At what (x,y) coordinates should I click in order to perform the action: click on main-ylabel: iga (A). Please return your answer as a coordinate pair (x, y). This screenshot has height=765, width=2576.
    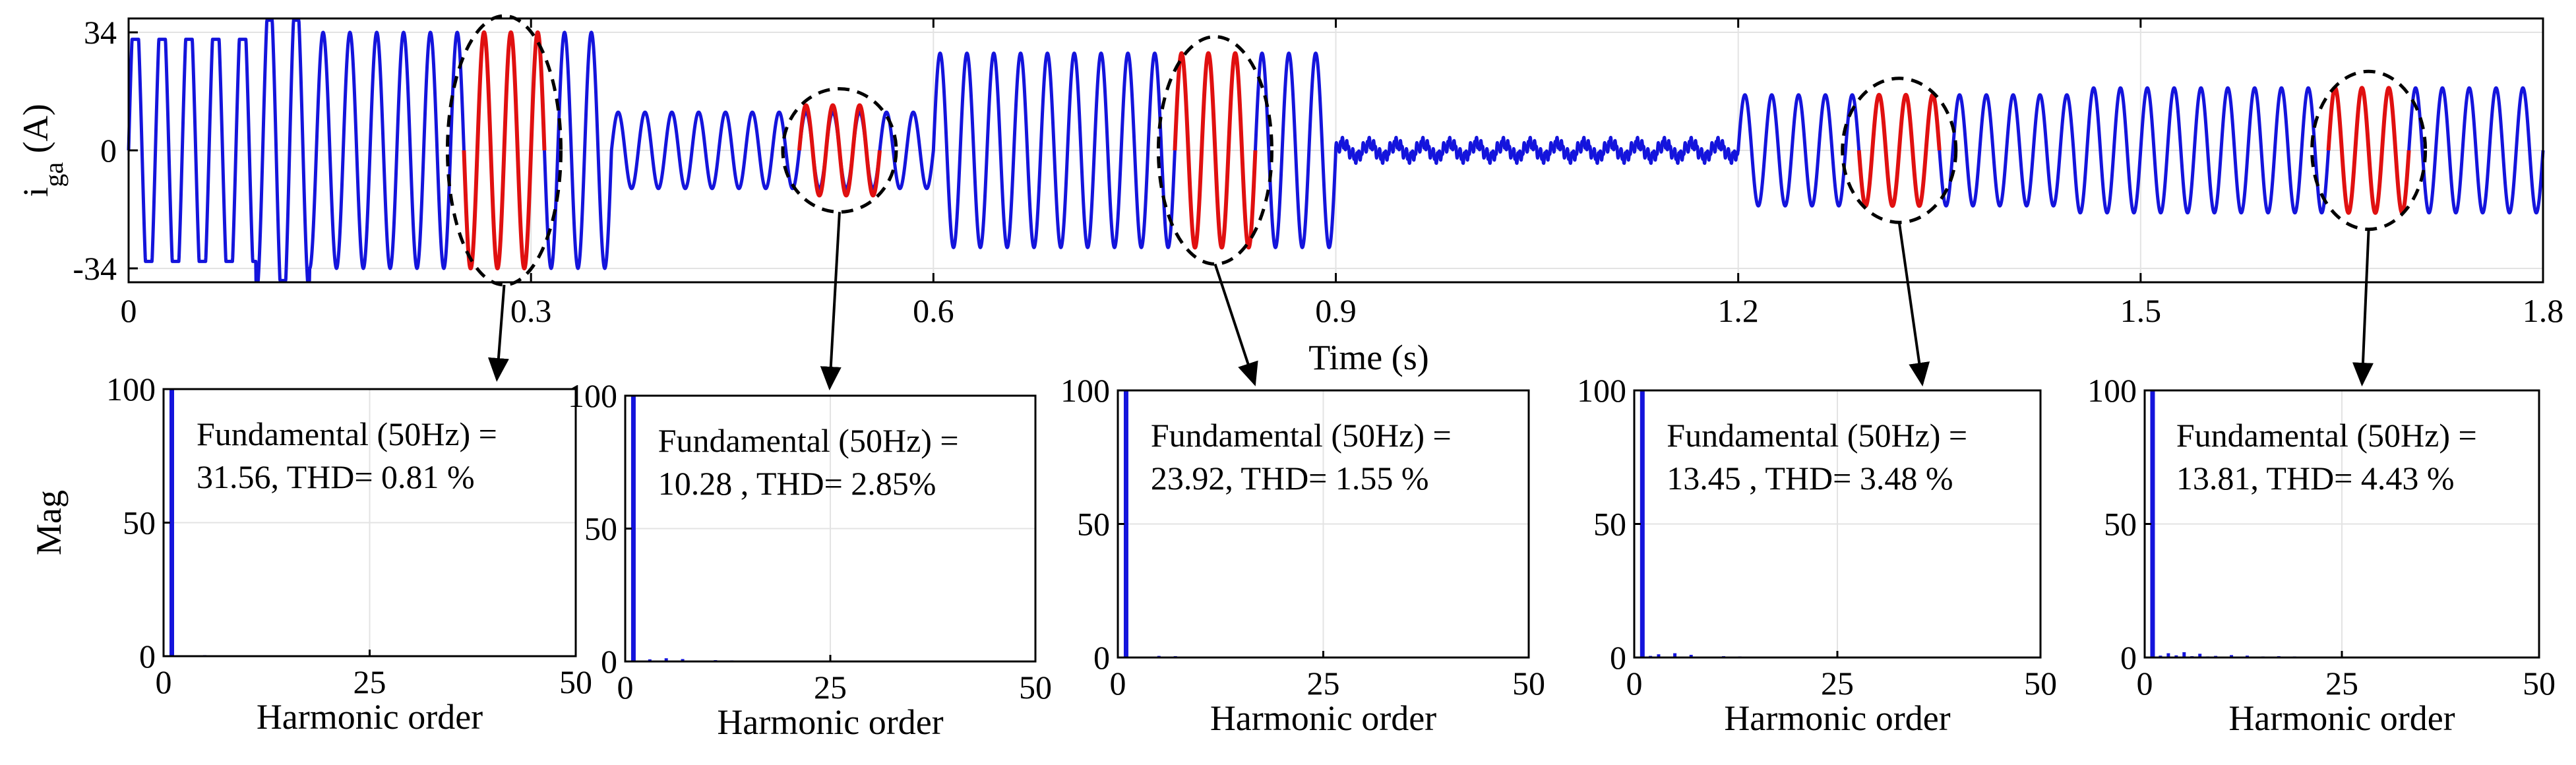
    Looking at the image, I should click on (42, 150).